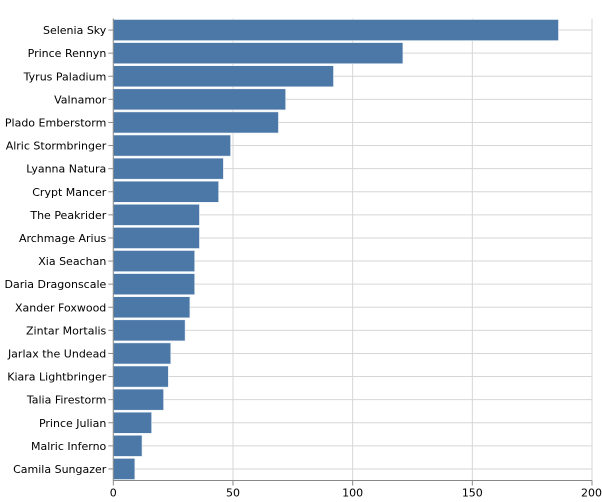 This screenshot has width=602, height=502. I want to click on y-tick-label: Tyrus Paladium, so click(65, 76).